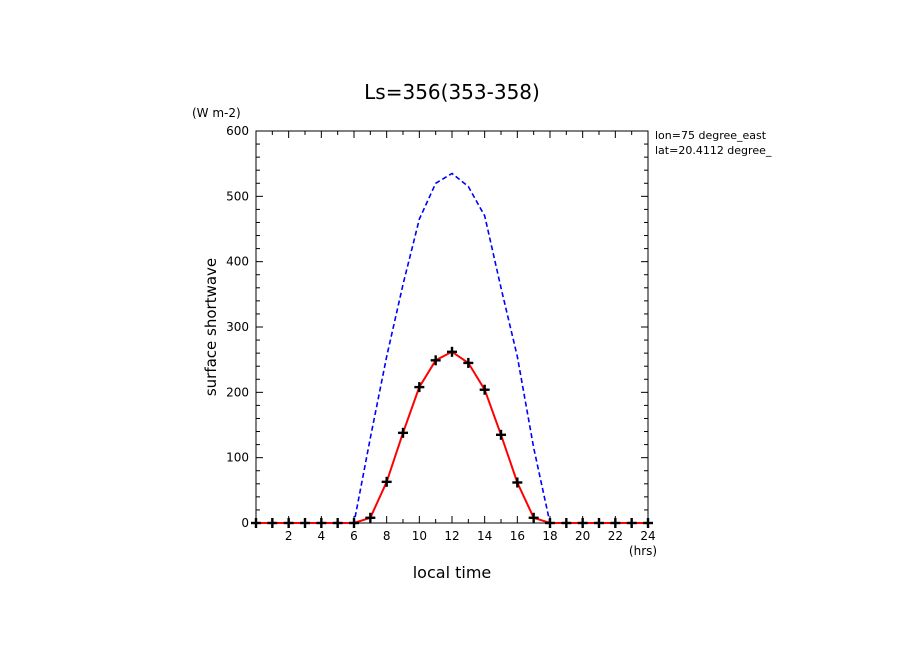  What do you see at coordinates (245, 523) in the screenshot?
I see `y-tick-label: 0` at bounding box center [245, 523].